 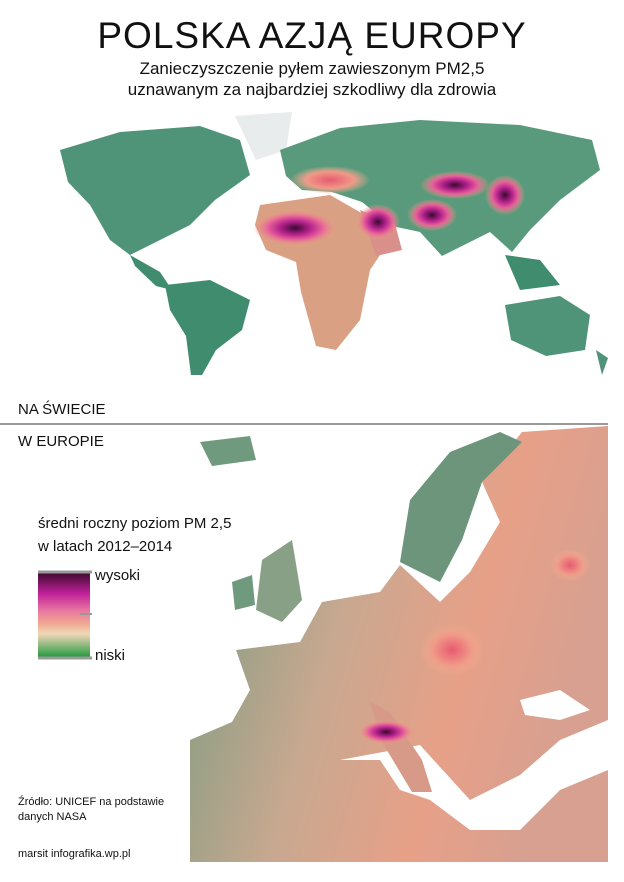 What do you see at coordinates (532, 272) in the screenshot?
I see `indonesia` at bounding box center [532, 272].